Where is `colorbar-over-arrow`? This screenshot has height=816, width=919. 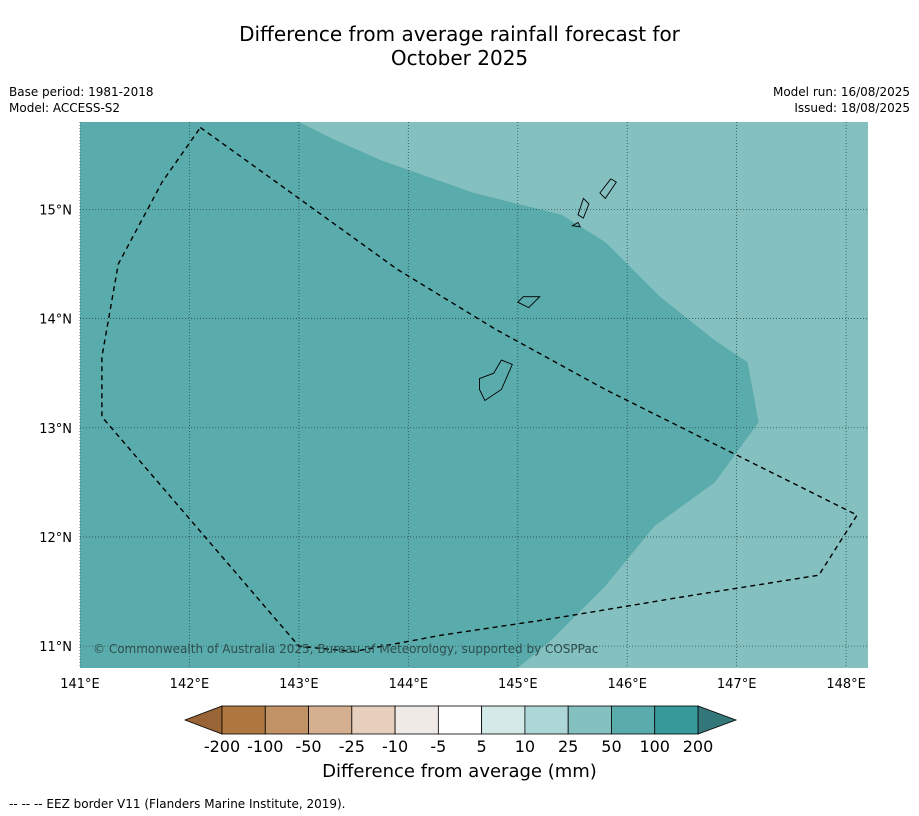 colorbar-over-arrow is located at coordinates (717, 720).